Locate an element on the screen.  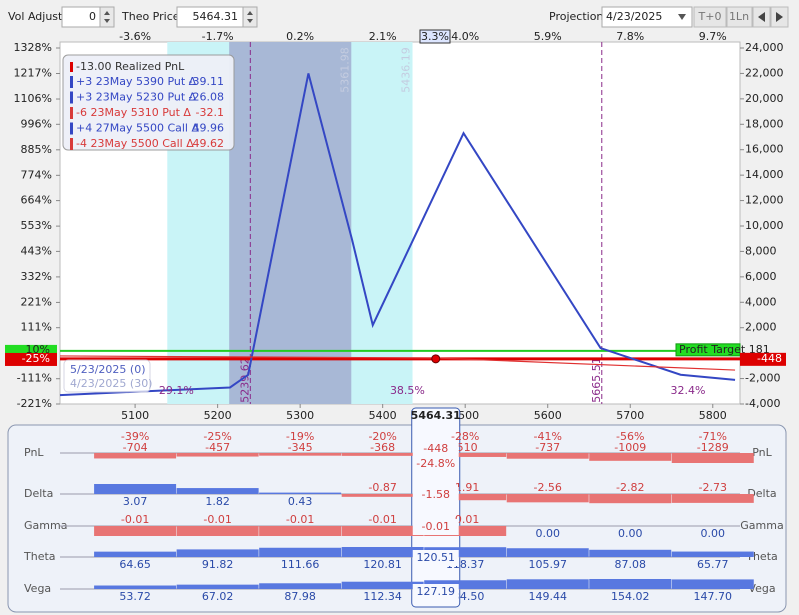
profit-target-text: Profit Target is located at coordinates (712, 349).